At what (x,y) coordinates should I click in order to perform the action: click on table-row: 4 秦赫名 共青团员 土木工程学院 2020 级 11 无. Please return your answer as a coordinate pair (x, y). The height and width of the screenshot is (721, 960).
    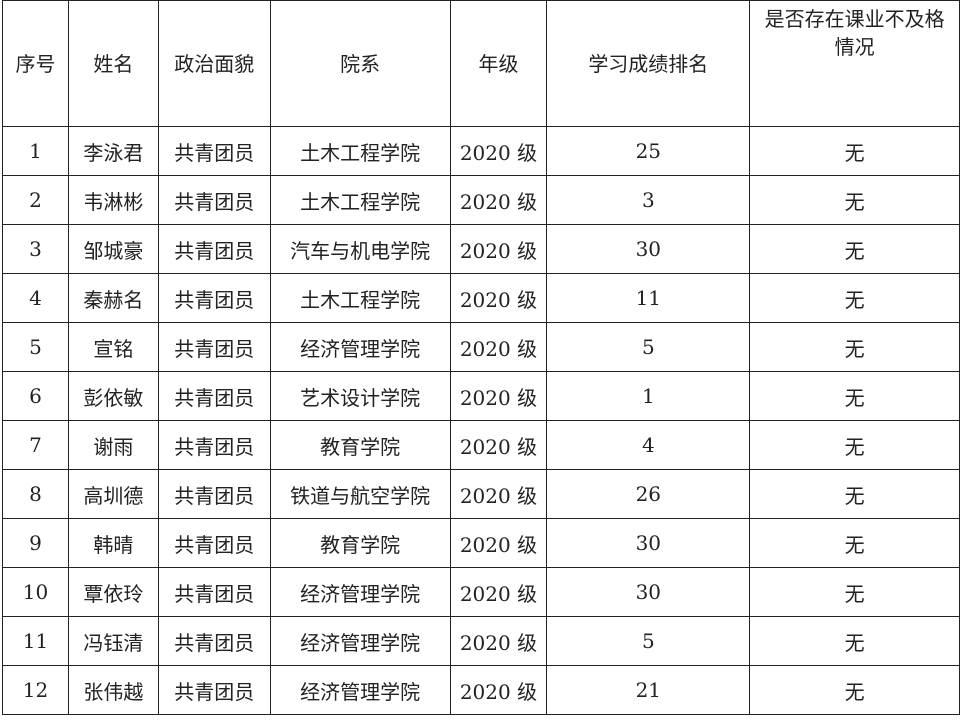
    Looking at the image, I should click on (481, 298).